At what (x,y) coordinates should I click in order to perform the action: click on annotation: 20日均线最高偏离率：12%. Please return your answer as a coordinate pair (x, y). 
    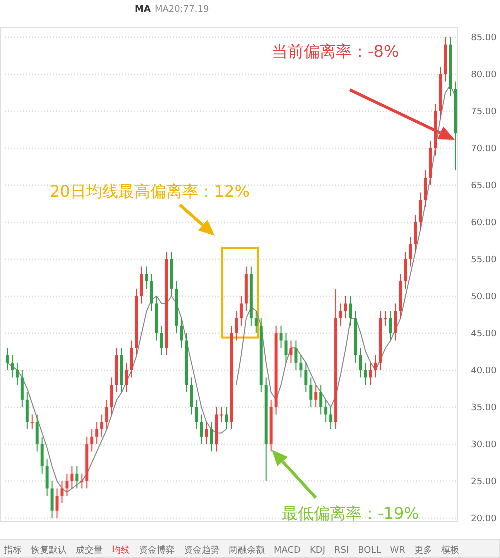
    Looking at the image, I should click on (150, 191).